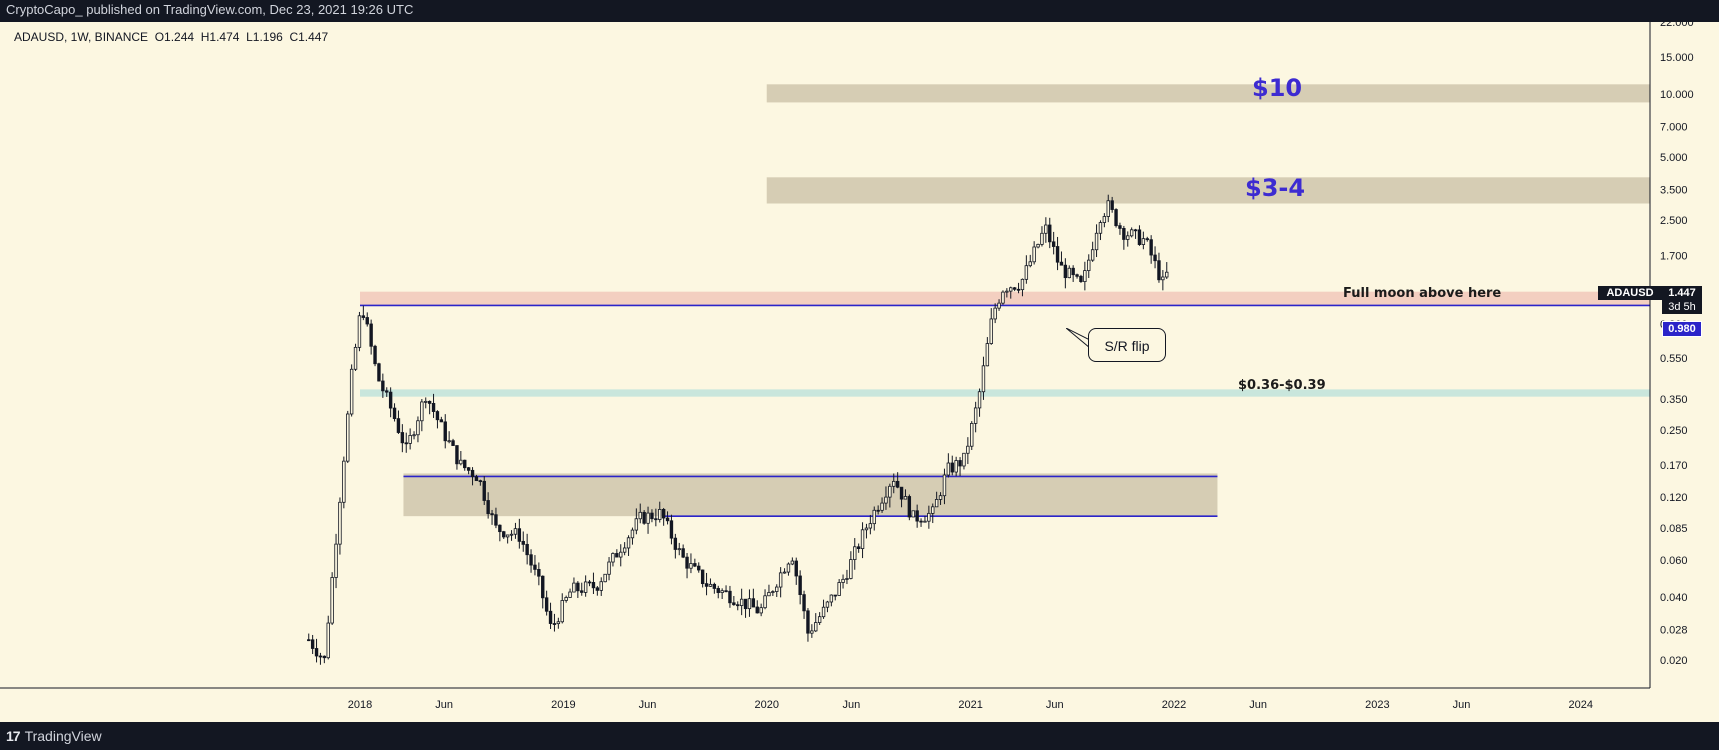 The image size is (1719, 750). What do you see at coordinates (1674, 661) in the screenshot?
I see `y-tick-label: 0.020` at bounding box center [1674, 661].